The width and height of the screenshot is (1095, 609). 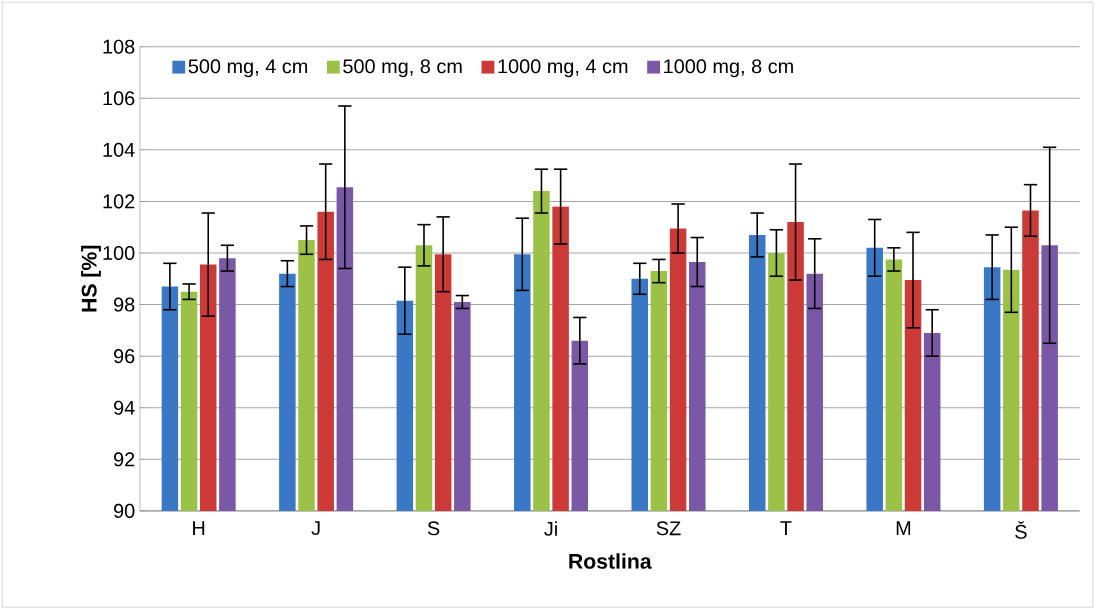 I want to click on y-tick-label: 108, so click(x=119, y=46).